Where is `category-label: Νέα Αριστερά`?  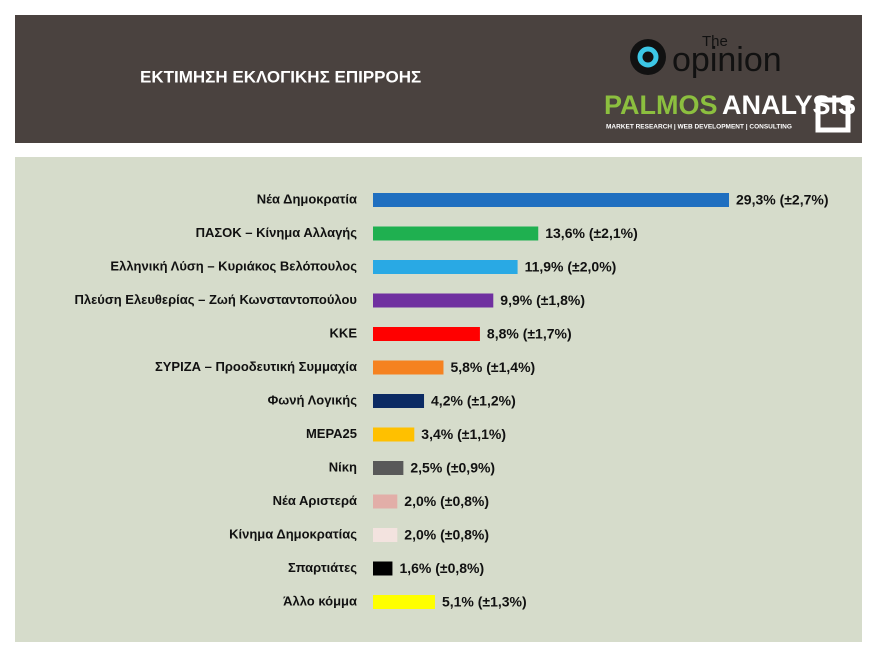 category-label: Νέα Αριστερά is located at coordinates (315, 500).